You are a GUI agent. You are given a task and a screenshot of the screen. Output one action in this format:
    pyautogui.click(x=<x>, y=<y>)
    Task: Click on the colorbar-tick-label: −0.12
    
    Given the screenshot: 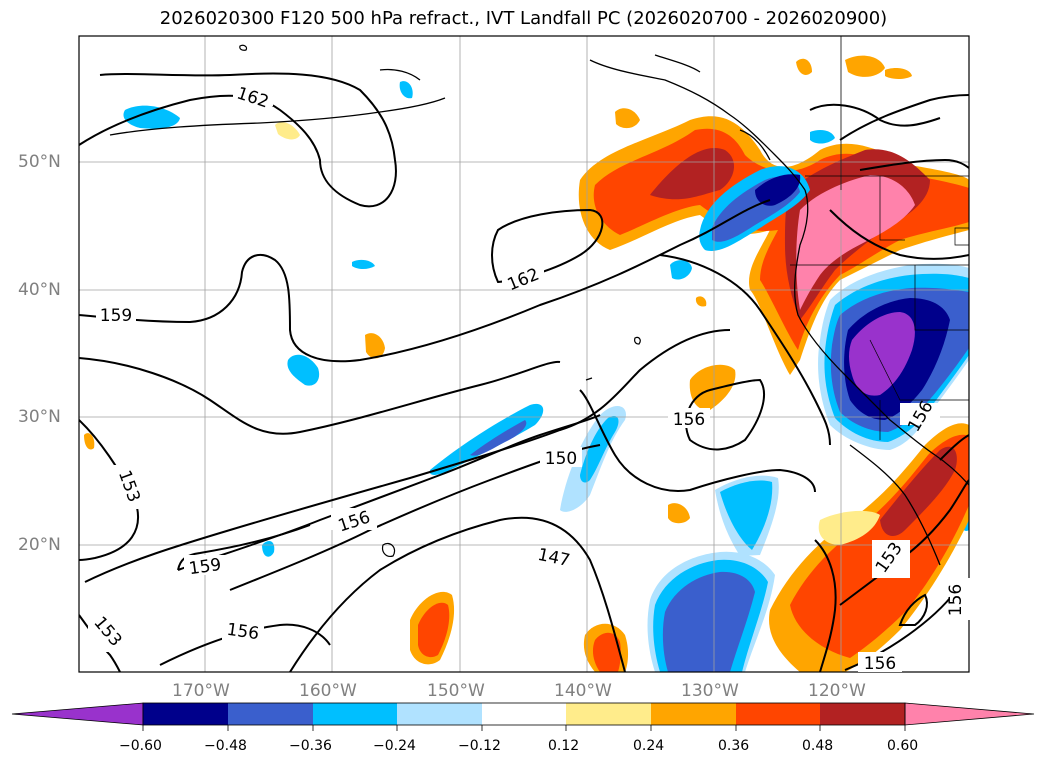 What is the action you would take?
    pyautogui.click(x=479, y=746)
    